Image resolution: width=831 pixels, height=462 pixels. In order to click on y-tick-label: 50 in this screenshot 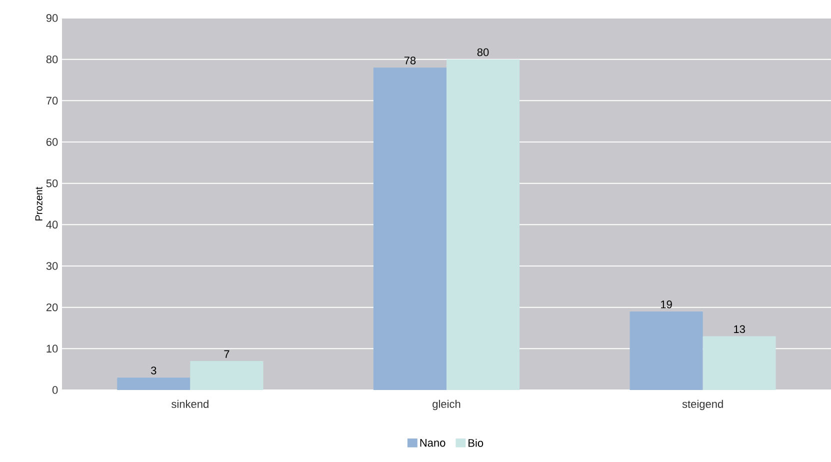, I will do `click(52, 183)`.